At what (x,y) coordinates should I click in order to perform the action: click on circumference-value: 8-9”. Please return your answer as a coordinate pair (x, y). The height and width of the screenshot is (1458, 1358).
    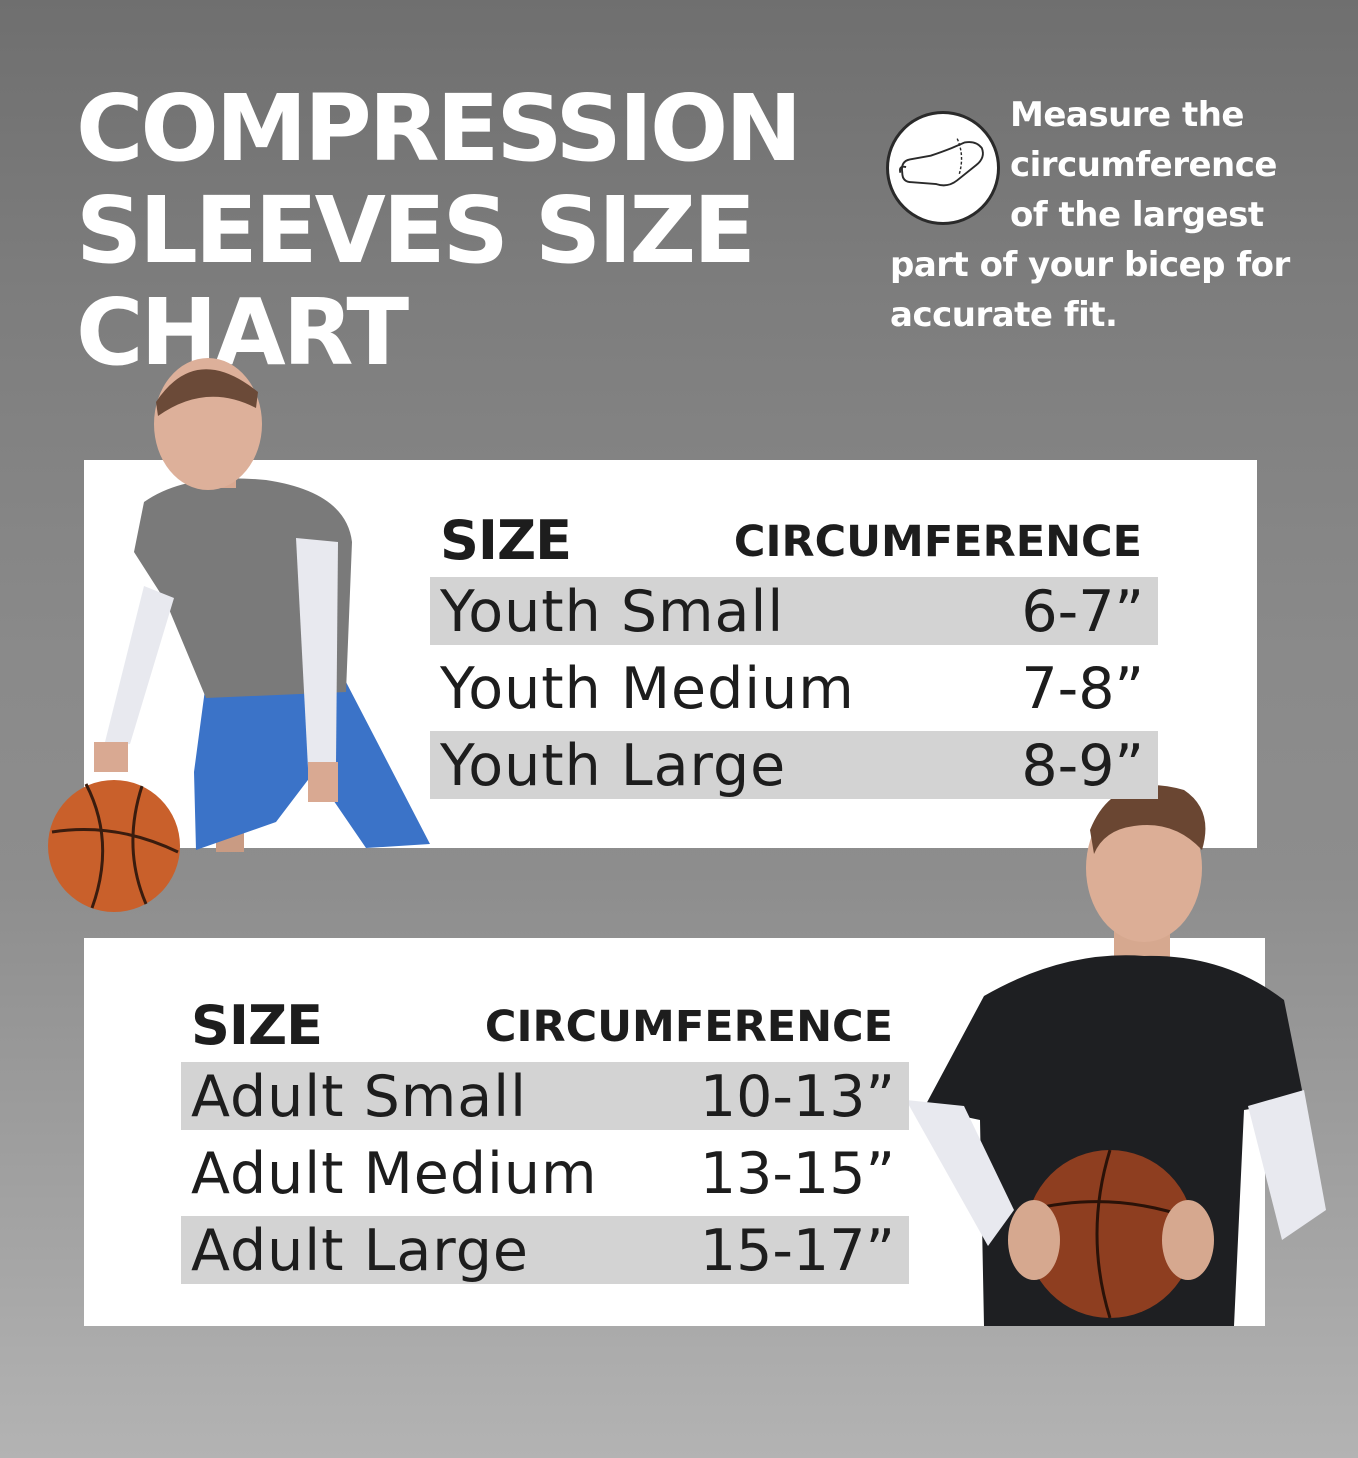
    Looking at the image, I should click on (1082, 766).